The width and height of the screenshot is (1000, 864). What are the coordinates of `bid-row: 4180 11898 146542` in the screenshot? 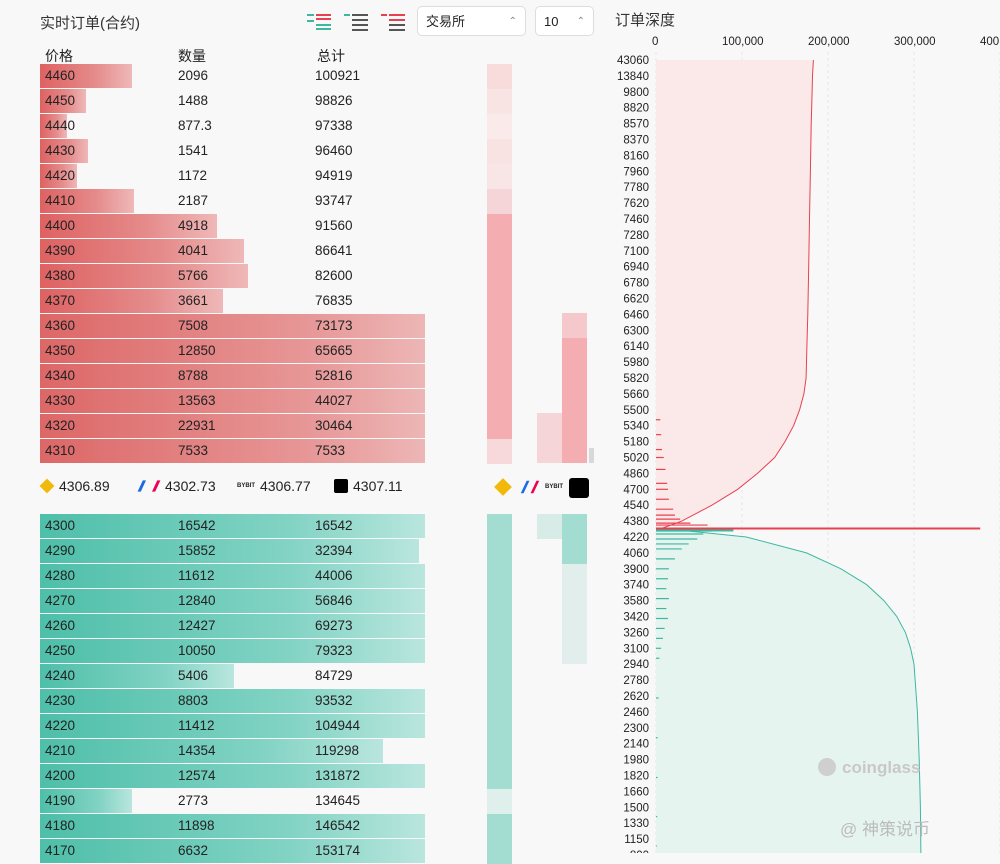 It's located at (232, 826).